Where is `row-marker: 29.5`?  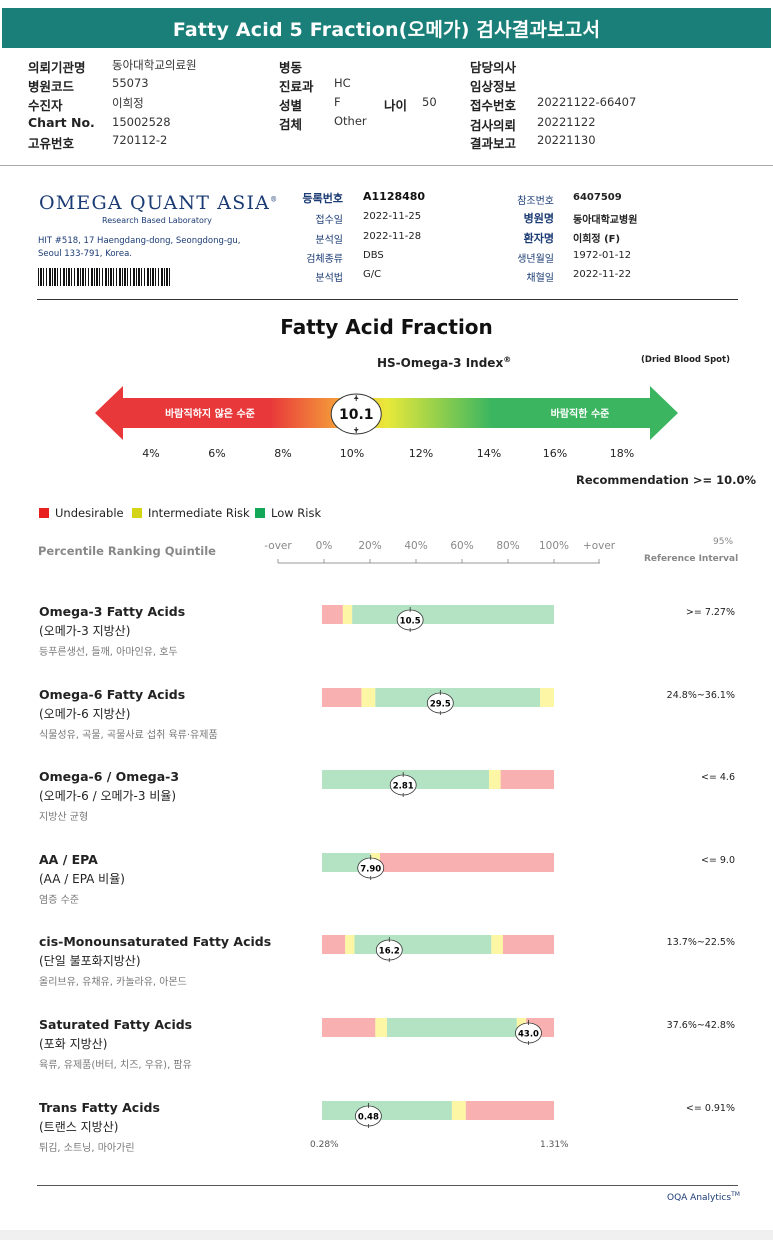 row-marker: 29.5 is located at coordinates (440, 702).